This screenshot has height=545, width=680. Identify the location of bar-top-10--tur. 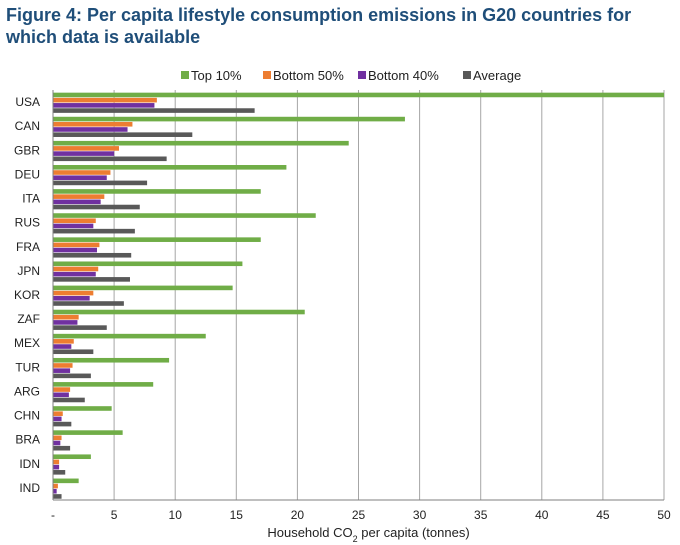
(111, 360).